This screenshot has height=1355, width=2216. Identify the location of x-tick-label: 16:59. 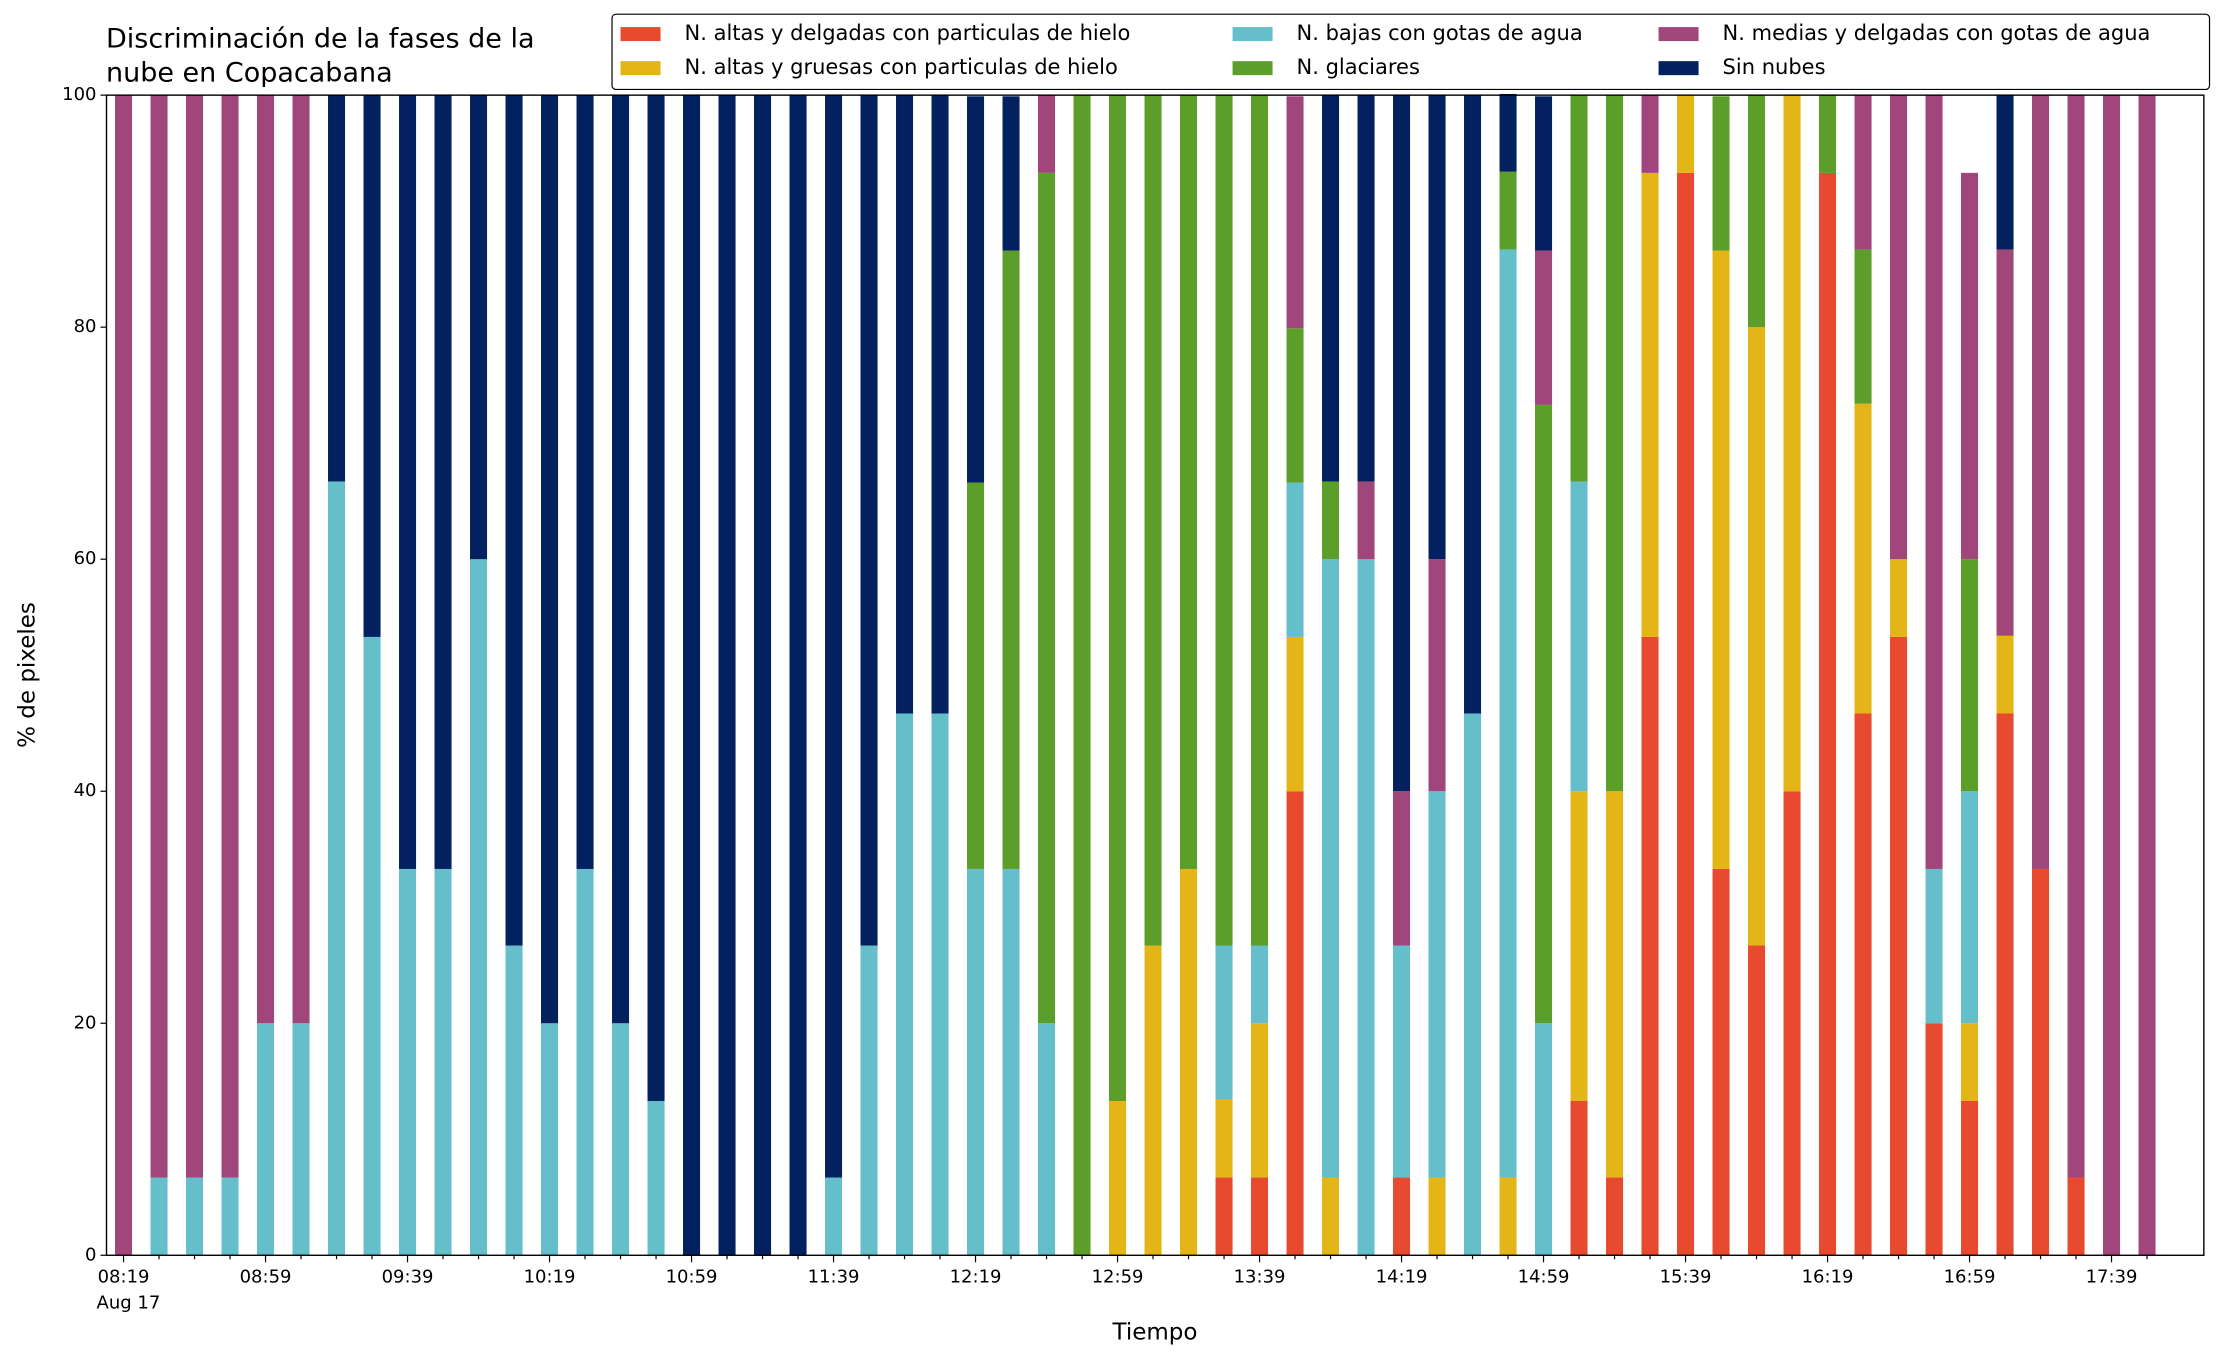
(1970, 1276).